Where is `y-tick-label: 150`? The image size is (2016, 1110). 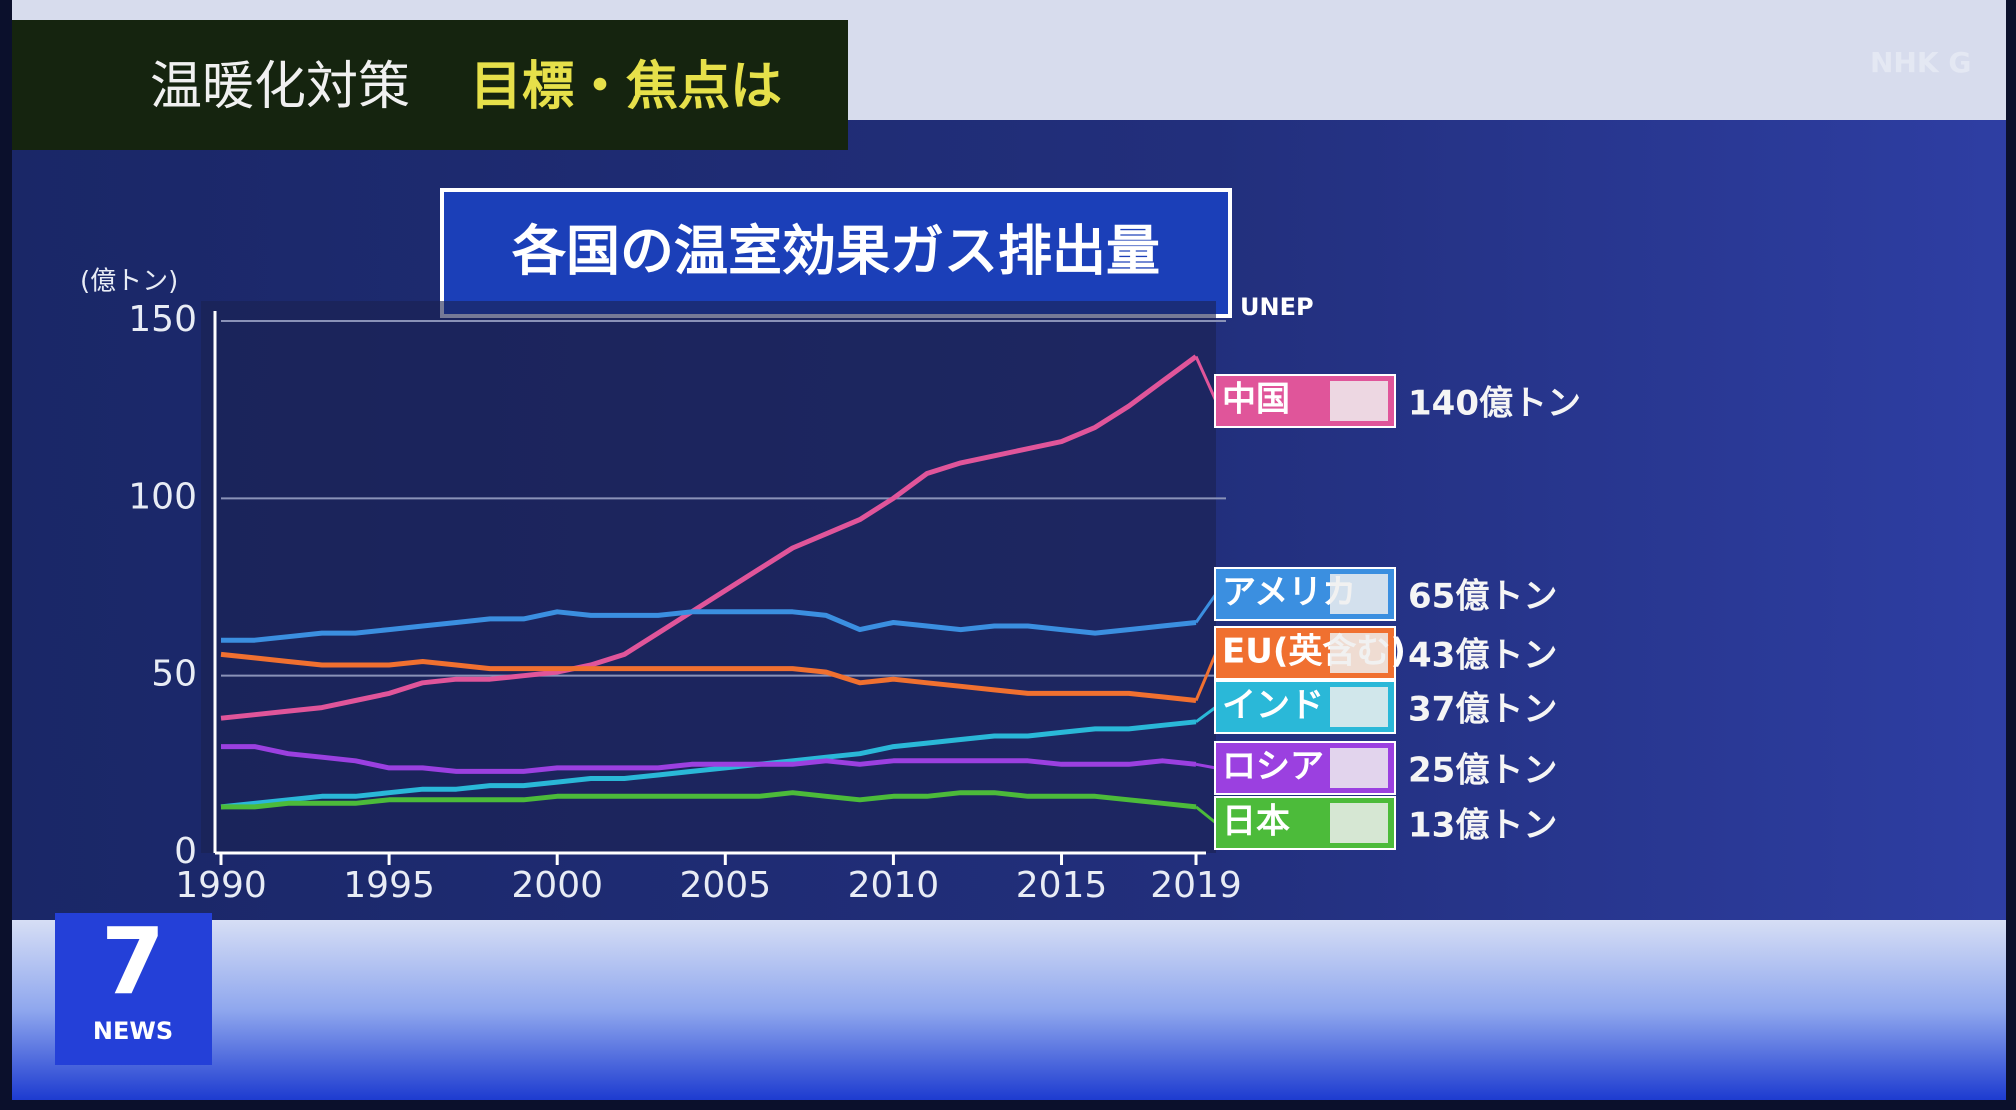 y-tick-label: 150 is located at coordinates (162, 319).